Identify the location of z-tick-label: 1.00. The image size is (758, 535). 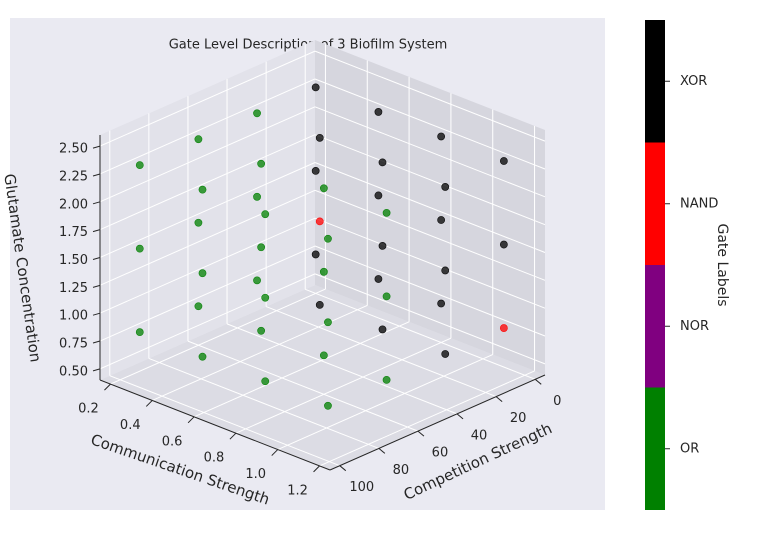
(73, 316).